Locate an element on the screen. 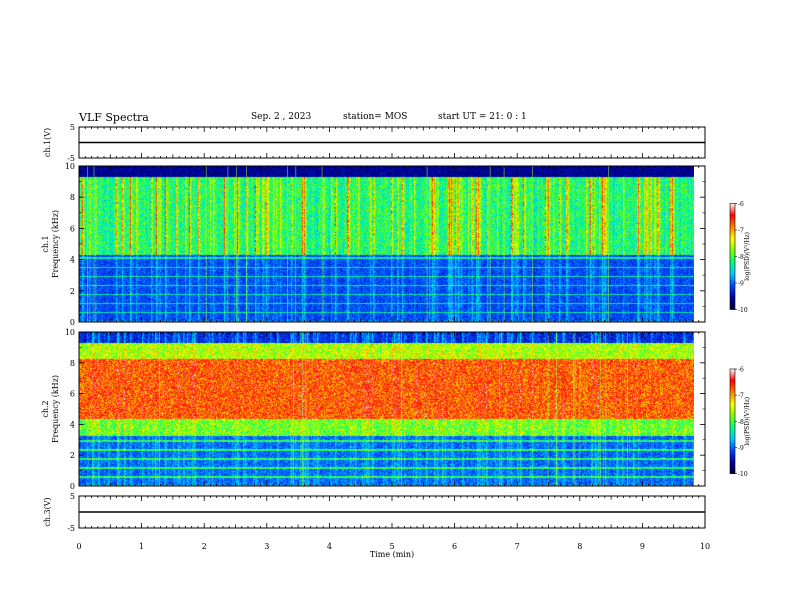  x-tick-label: 10 is located at coordinates (705, 546).